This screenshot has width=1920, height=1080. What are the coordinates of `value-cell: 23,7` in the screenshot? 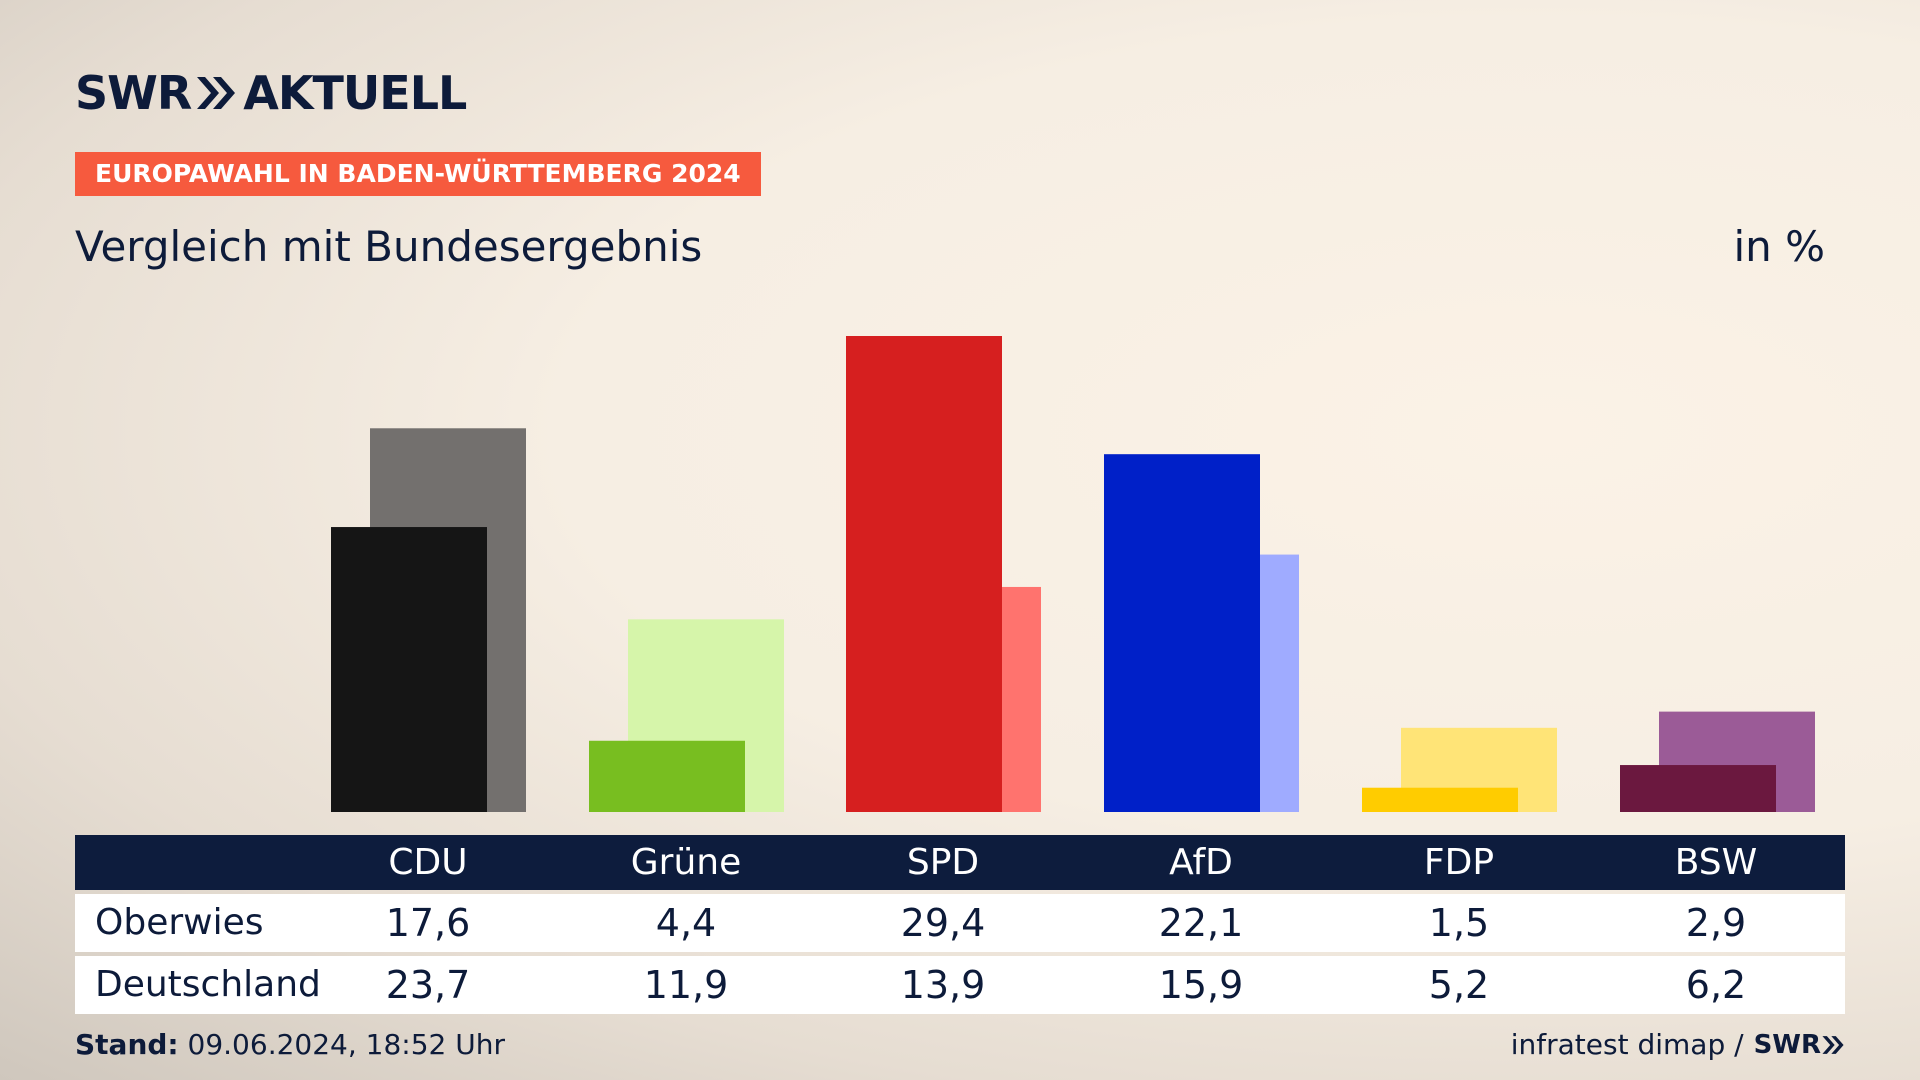 It's located at (428, 985).